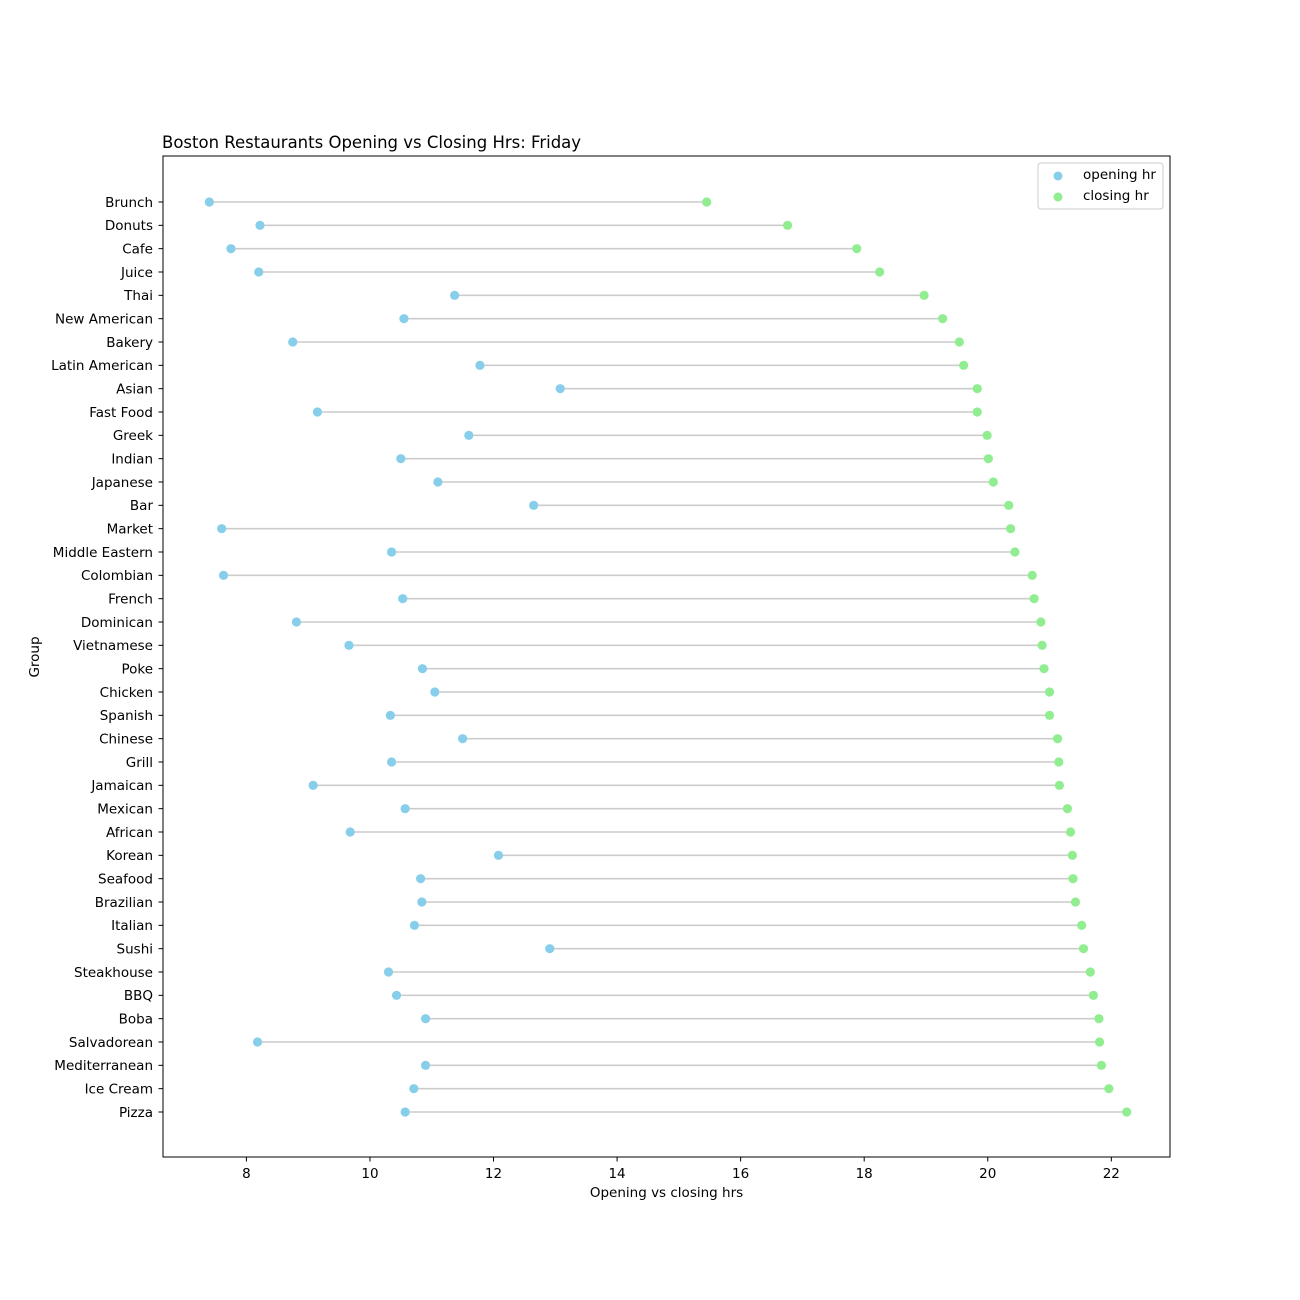 This screenshot has width=1300, height=1300. Describe the element at coordinates (137, 249) in the screenshot. I see `y-tick-label: Cafe` at that location.